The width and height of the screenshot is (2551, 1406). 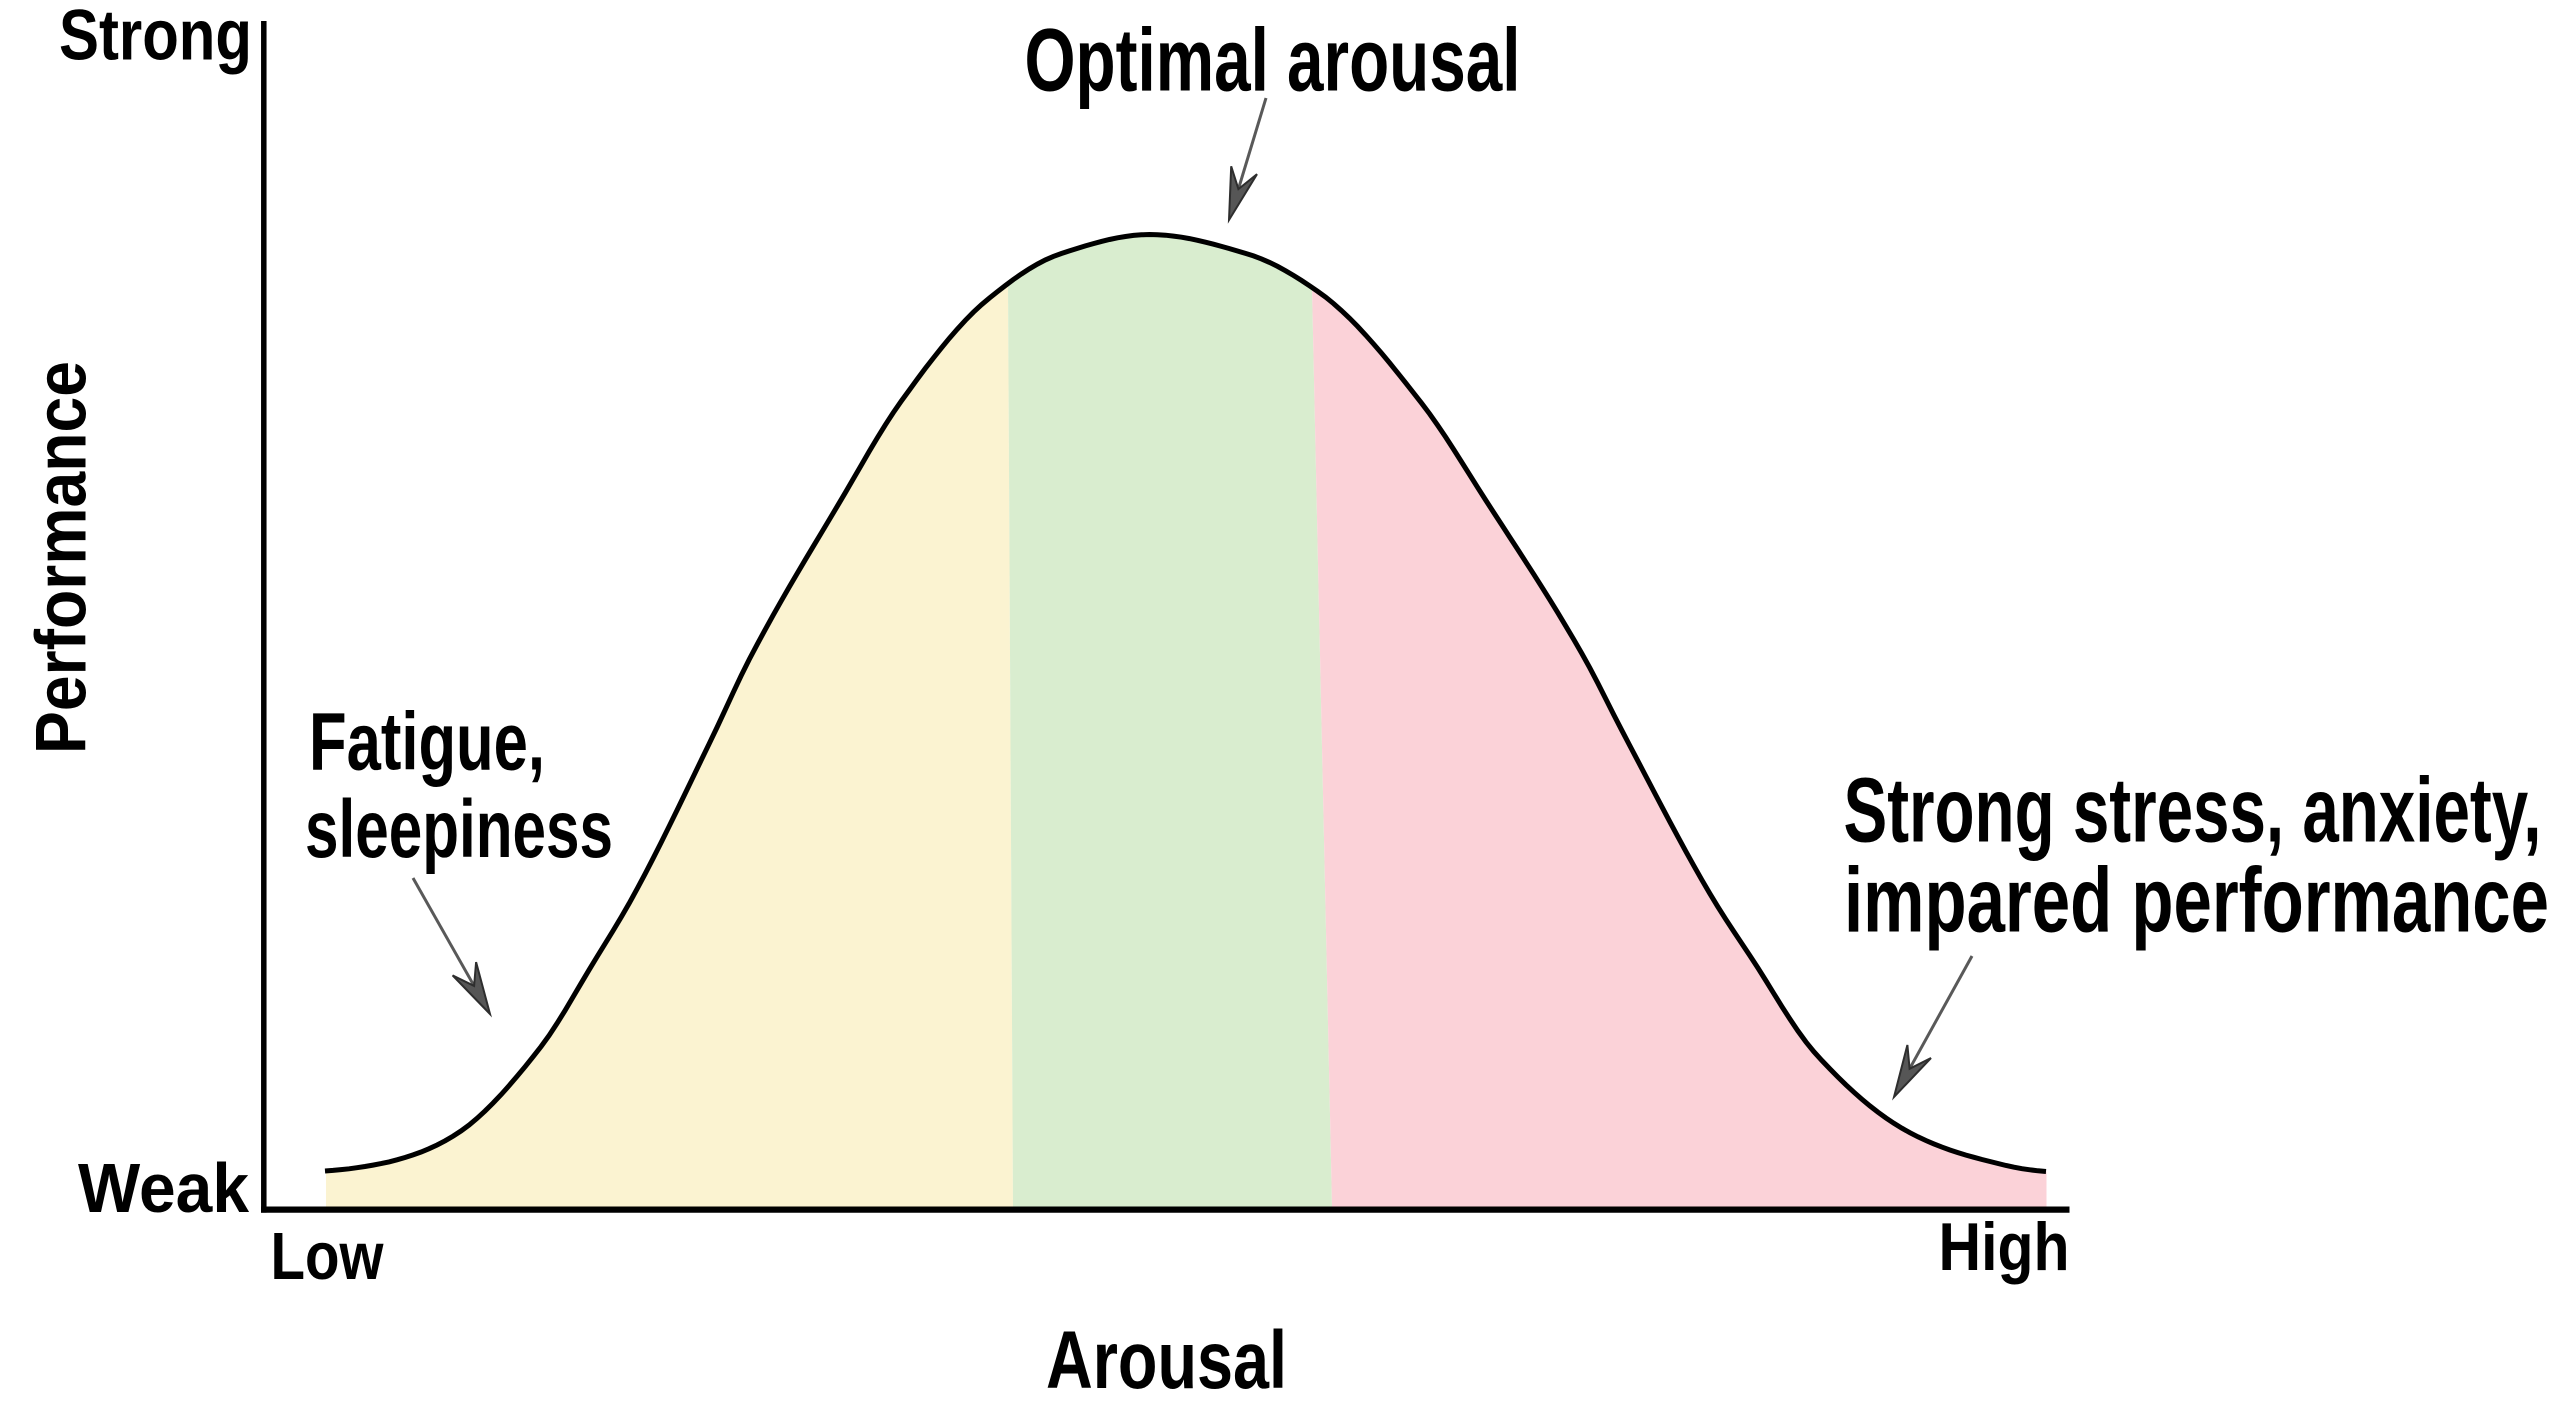 What do you see at coordinates (1166, 1360) in the screenshot?
I see `svg-text: Arousal` at bounding box center [1166, 1360].